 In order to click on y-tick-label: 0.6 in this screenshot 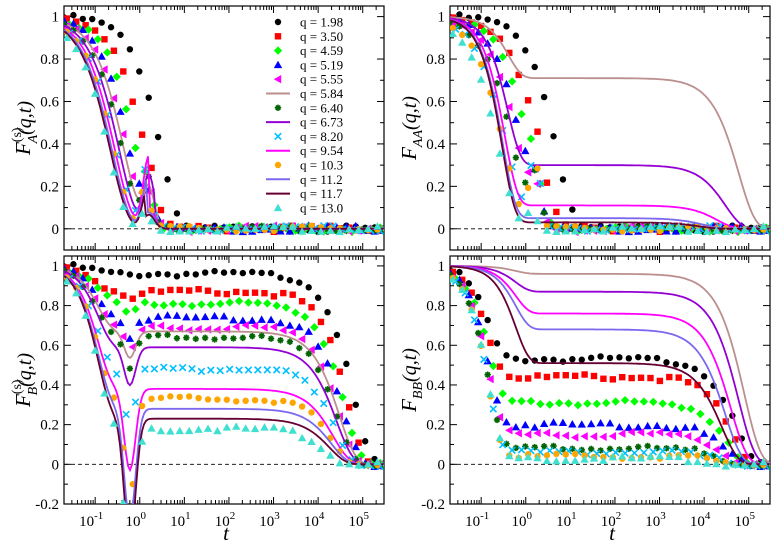, I will do `click(435, 346)`.